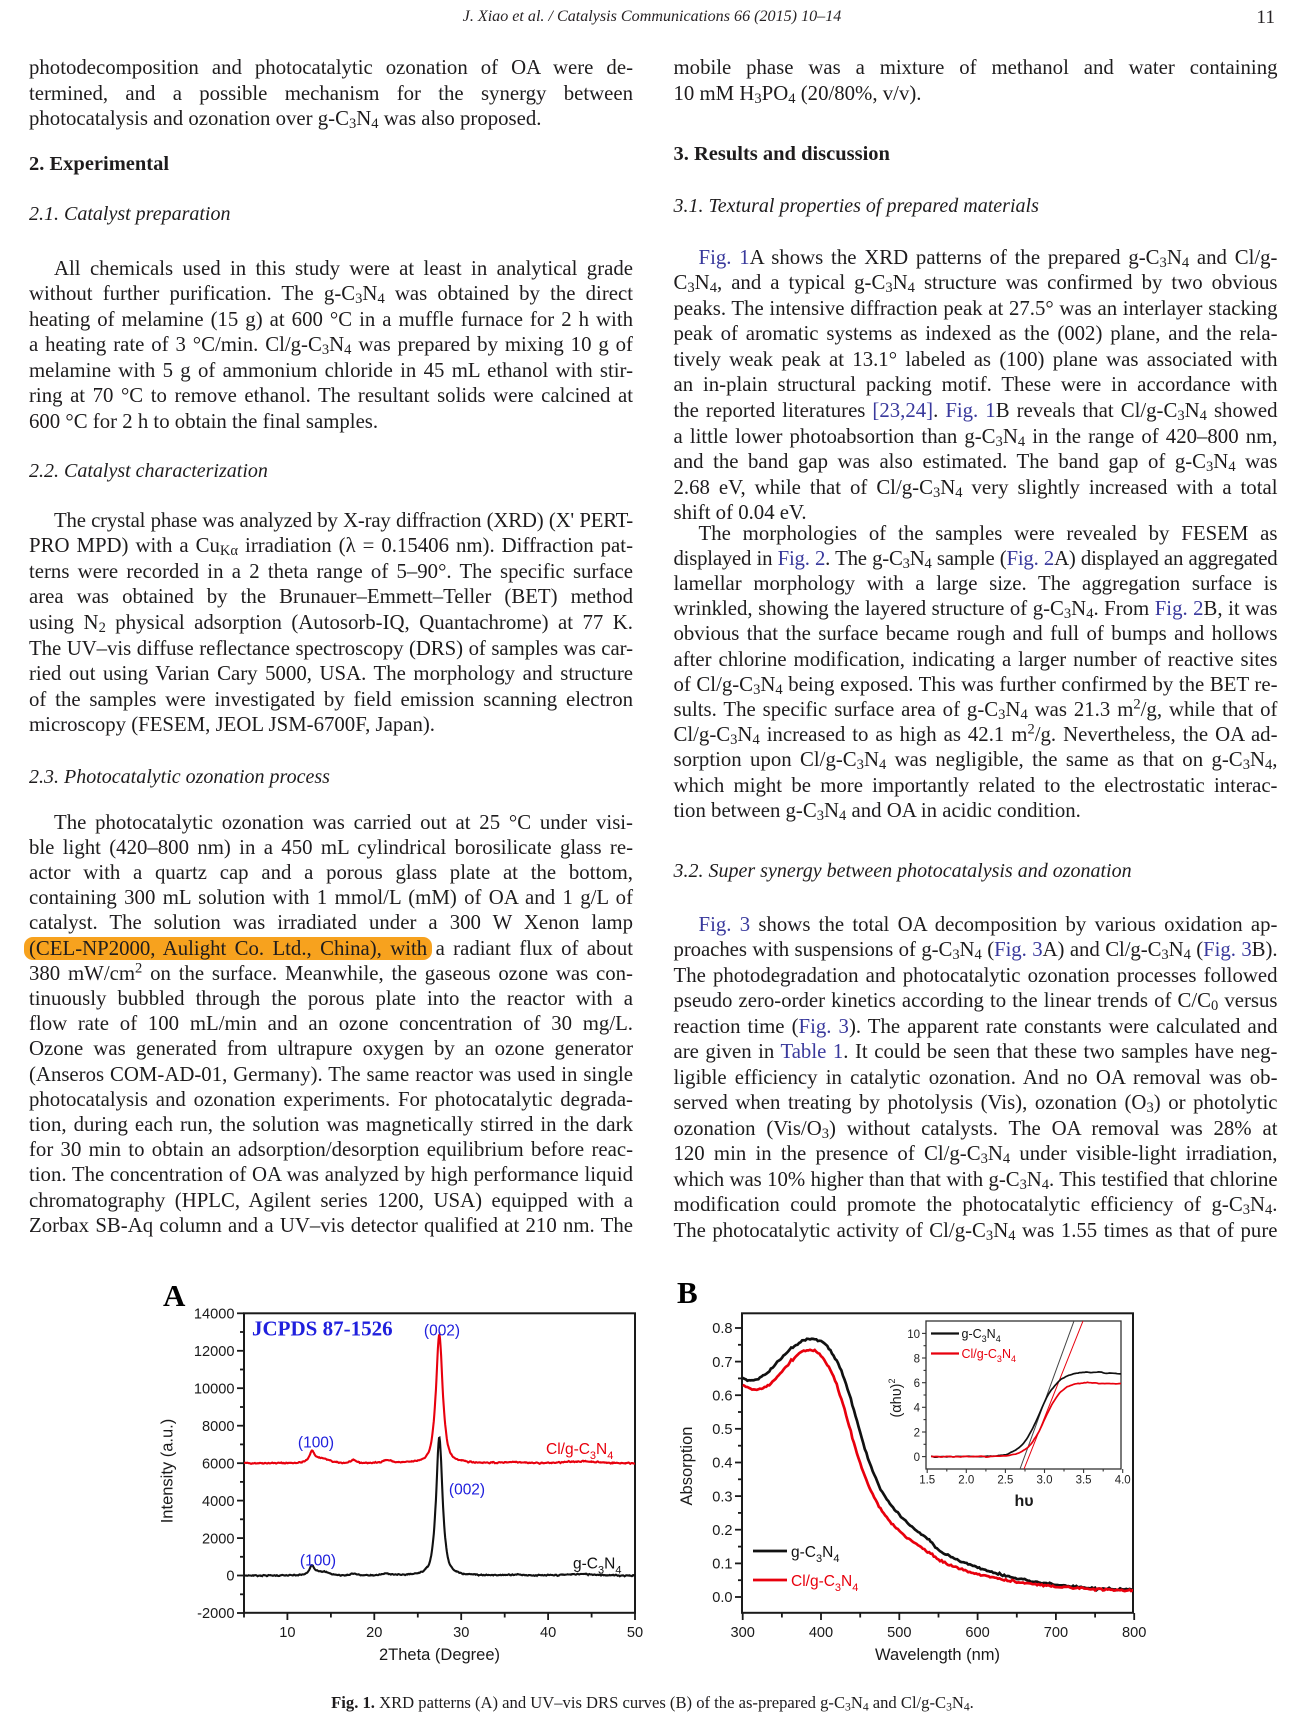 Image resolution: width=1309 pixels, height=1729 pixels. Describe the element at coordinates (1134, 1633) in the screenshot. I see `svg-text: 800` at that location.